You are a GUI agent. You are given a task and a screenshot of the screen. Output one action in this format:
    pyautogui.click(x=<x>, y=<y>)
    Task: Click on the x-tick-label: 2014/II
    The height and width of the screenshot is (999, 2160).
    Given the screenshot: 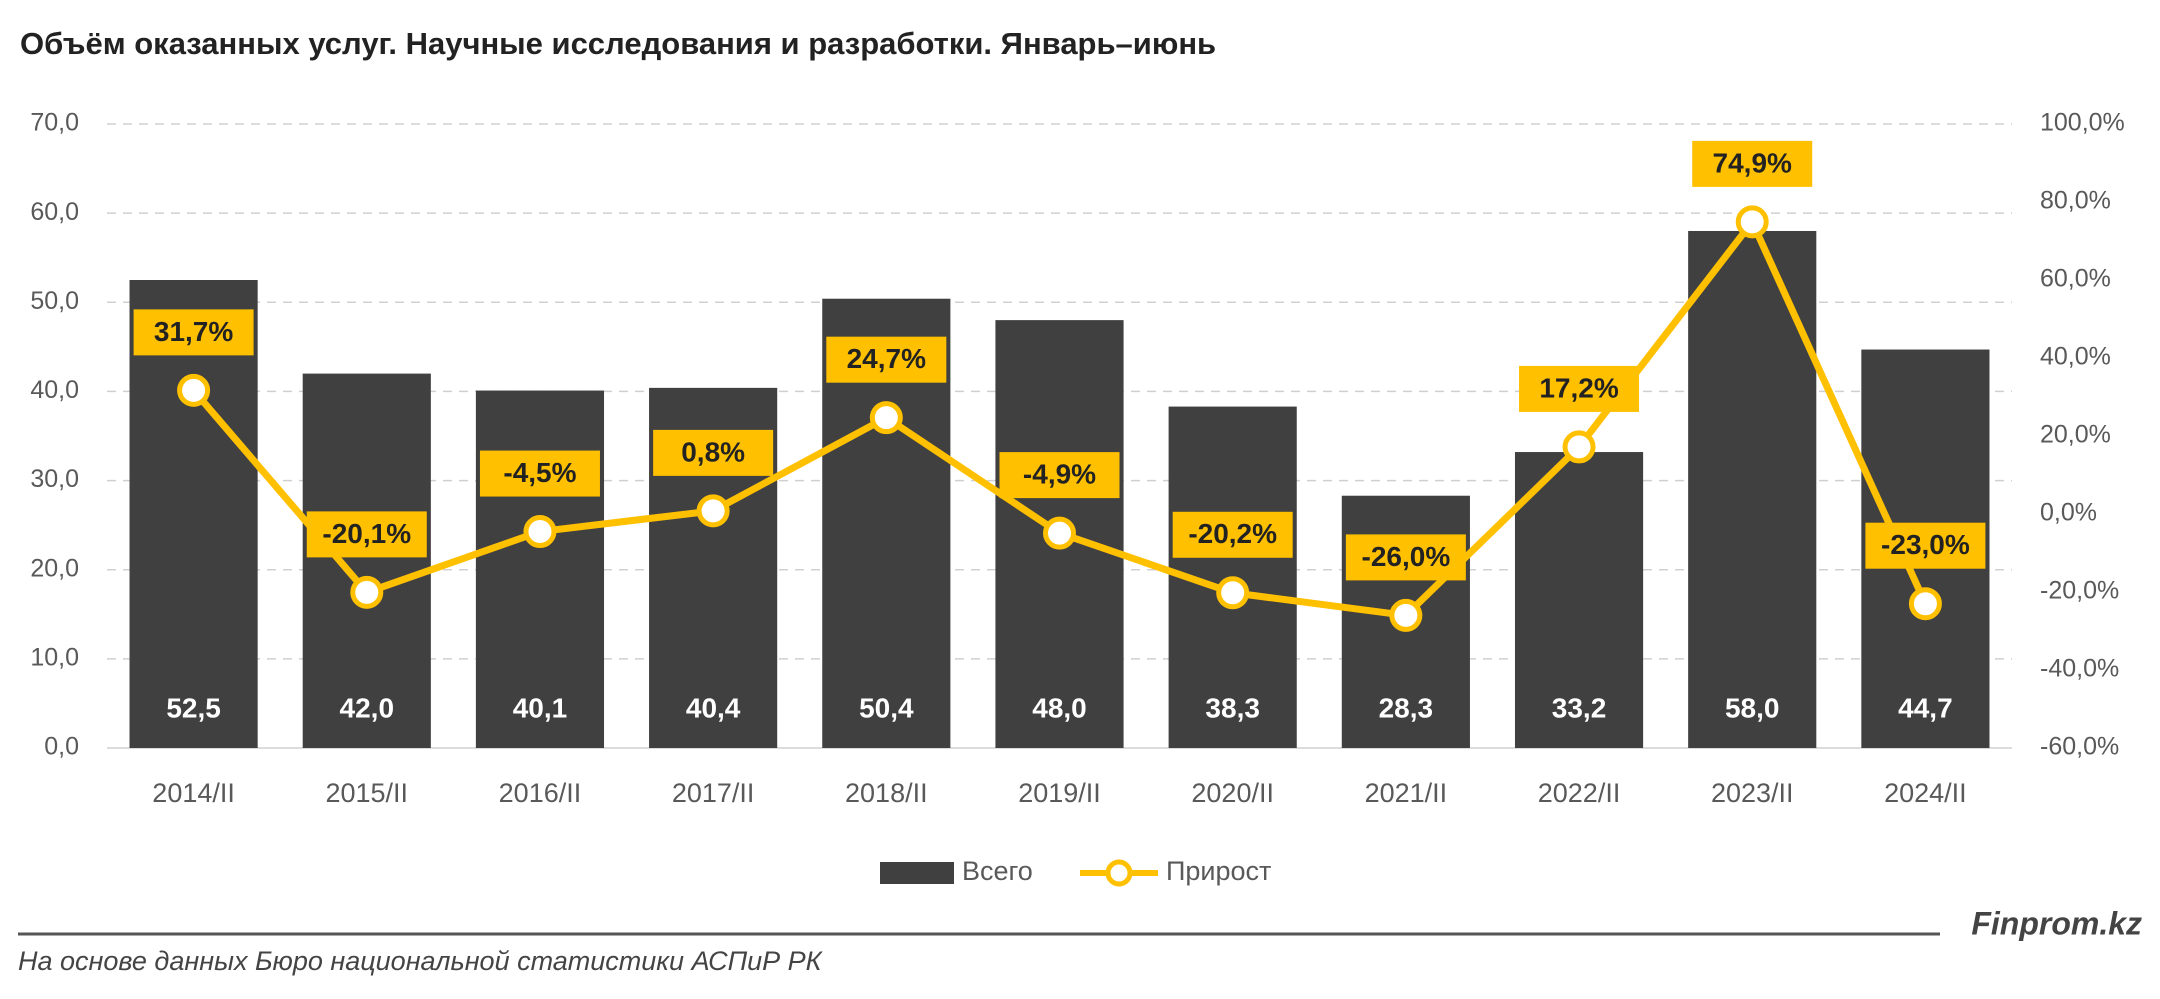 What is the action you would take?
    pyautogui.click(x=193, y=793)
    